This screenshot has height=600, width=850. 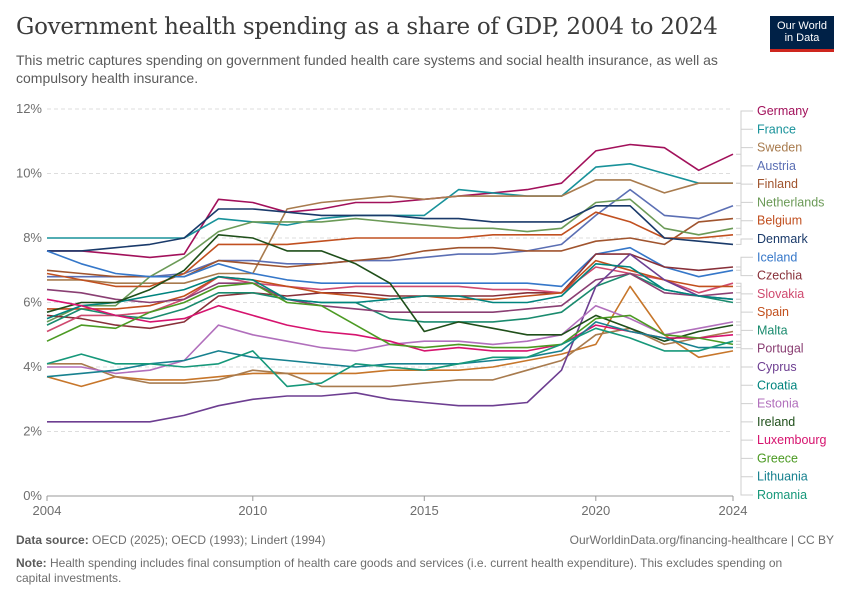 I want to click on owid-logo: Our World in Data, so click(x=802, y=34).